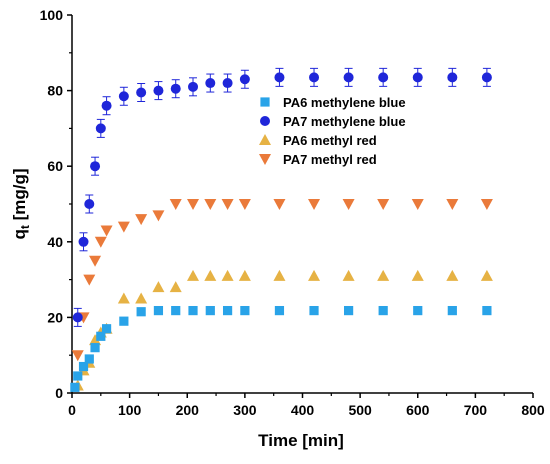 The height and width of the screenshot is (464, 550). What do you see at coordinates (19, 196) in the screenshot?
I see `y-axis-title-unit: [mg/g]` at bounding box center [19, 196].